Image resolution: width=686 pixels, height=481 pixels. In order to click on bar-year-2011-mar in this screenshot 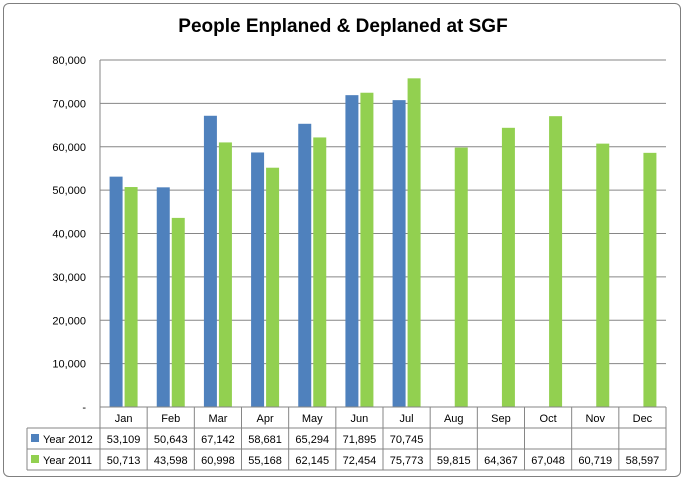, I will do `click(225, 274)`.